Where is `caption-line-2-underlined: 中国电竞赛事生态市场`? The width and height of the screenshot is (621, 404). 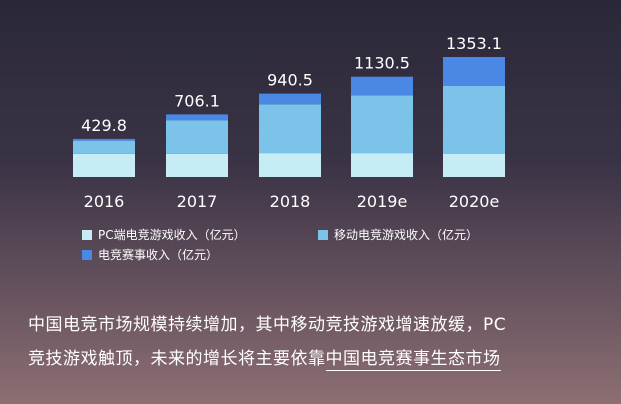
caption-line-2-underlined: 中国电竞赛事生态市场 is located at coordinates (413, 360).